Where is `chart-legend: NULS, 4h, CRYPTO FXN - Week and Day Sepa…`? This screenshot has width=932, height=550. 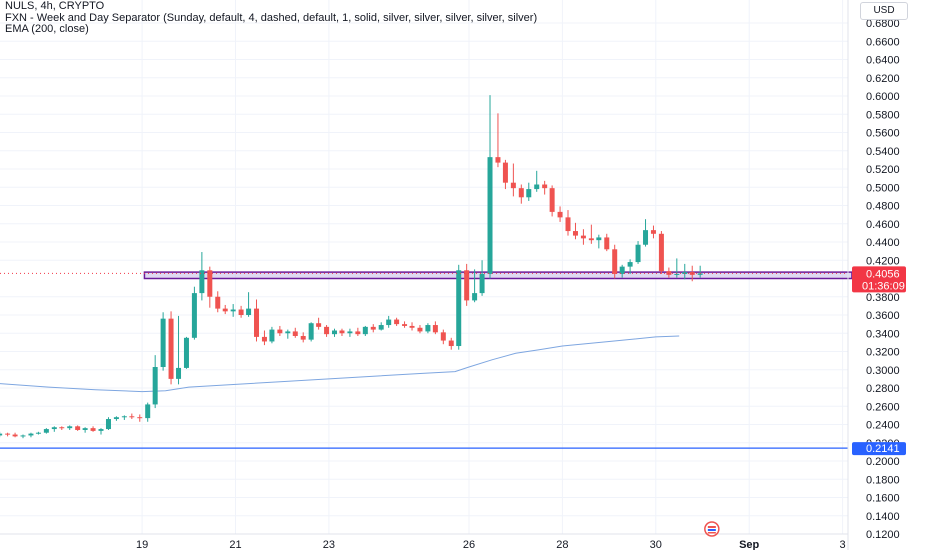
chart-legend: NULS, 4h, CRYPTO FXN - Week and Day Sepa… is located at coordinates (271, 18).